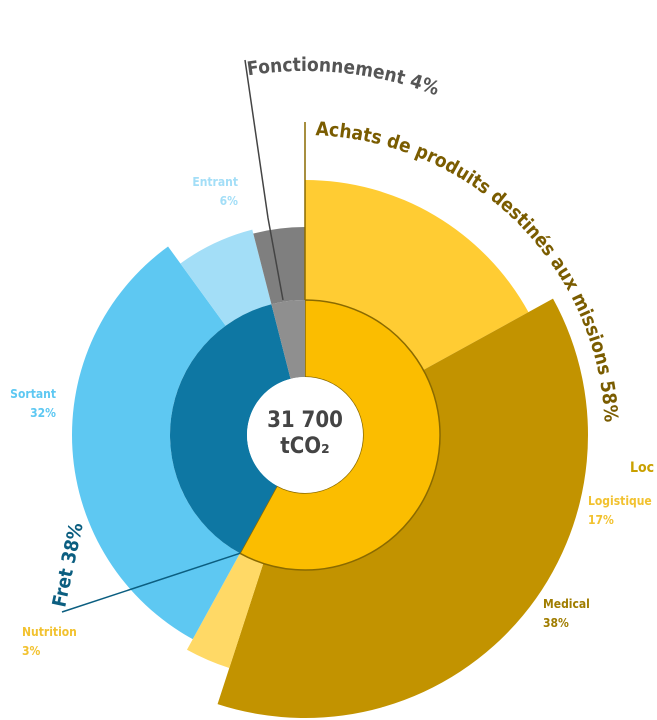 This screenshot has height=720, width=657. What do you see at coordinates (601, 520) in the screenshot?
I see `segment-value: 17%` at bounding box center [601, 520].